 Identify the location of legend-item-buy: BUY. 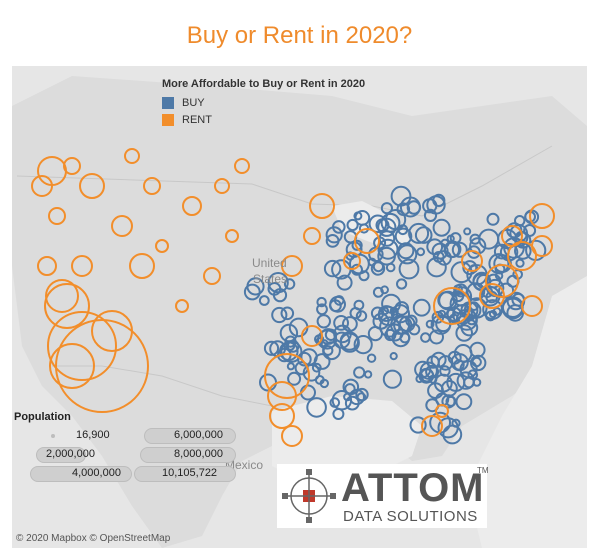
(263, 102).